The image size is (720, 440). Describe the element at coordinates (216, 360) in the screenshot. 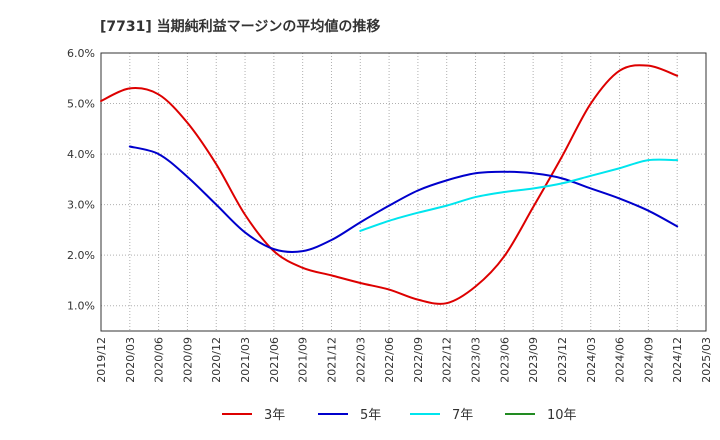

I see `x-tick-label: 2020/12` at that location.